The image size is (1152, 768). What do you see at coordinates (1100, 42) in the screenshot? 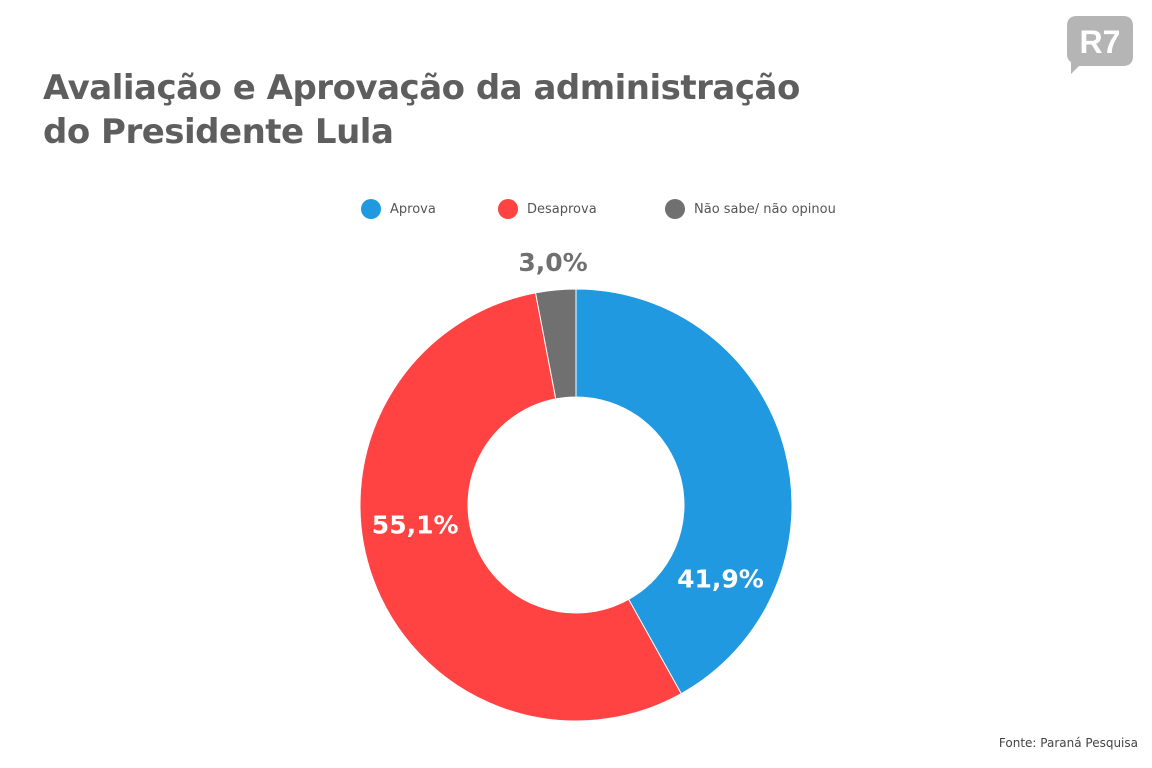
I see `svg-text: R7` at bounding box center [1100, 42].